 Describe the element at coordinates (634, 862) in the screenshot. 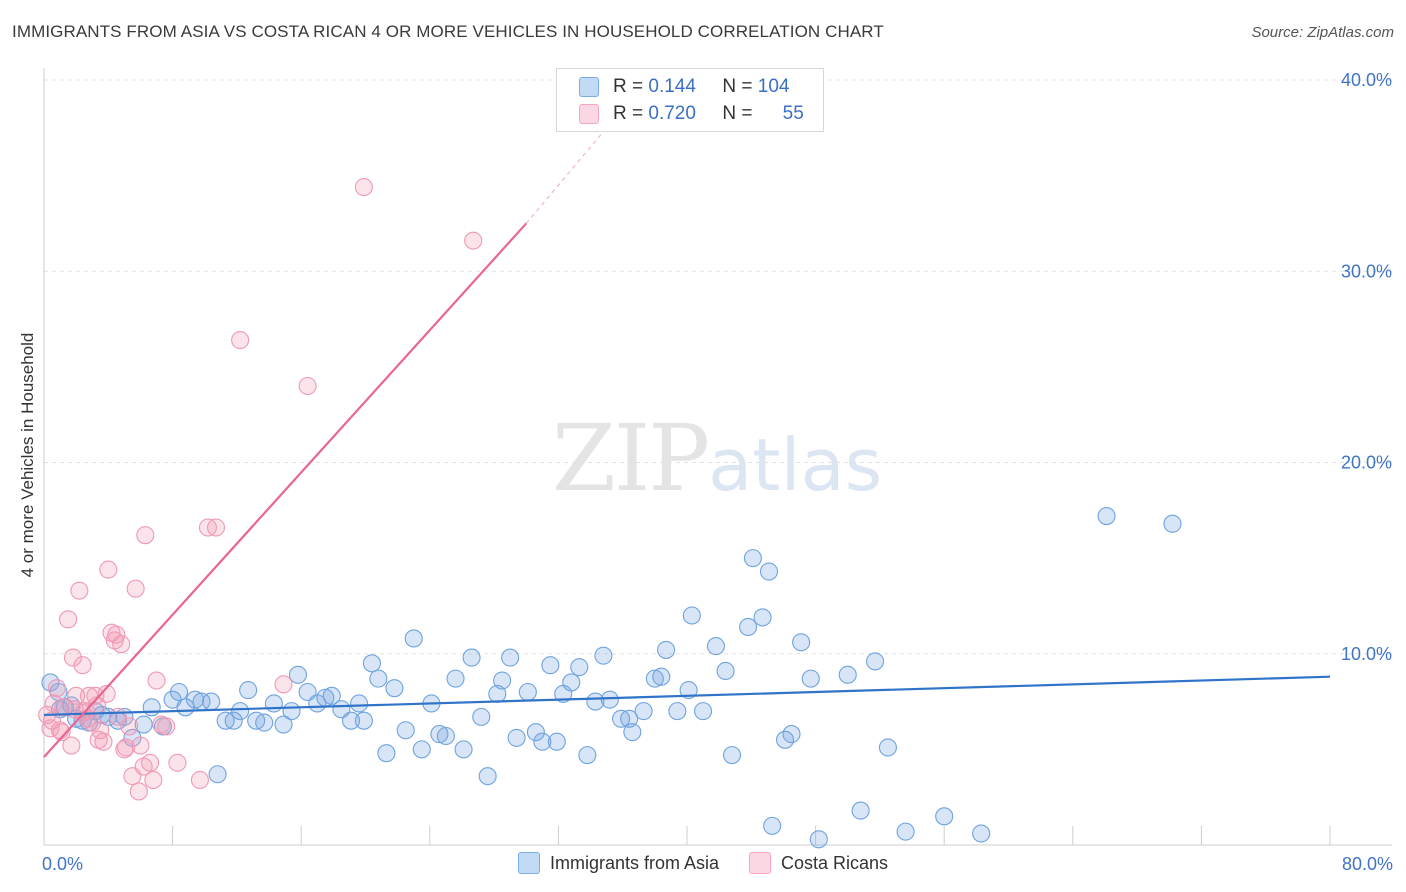

I see `series-label-asia: Immigrants from Asia` at that location.